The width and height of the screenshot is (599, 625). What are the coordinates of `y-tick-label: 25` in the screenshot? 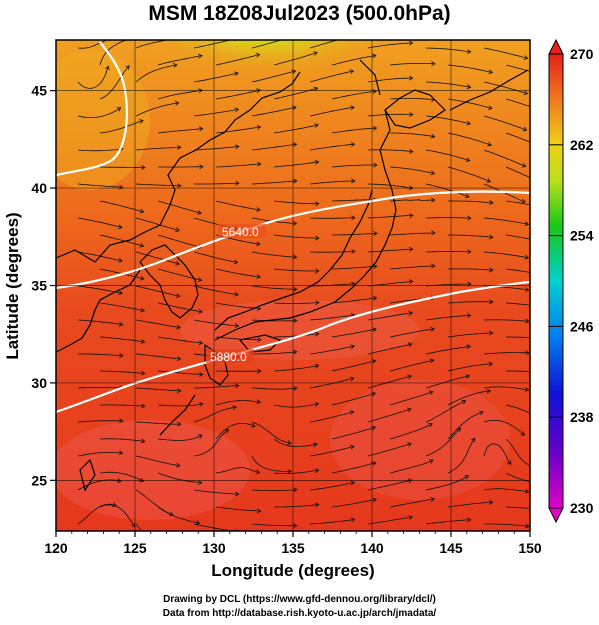 It's located at (39, 480).